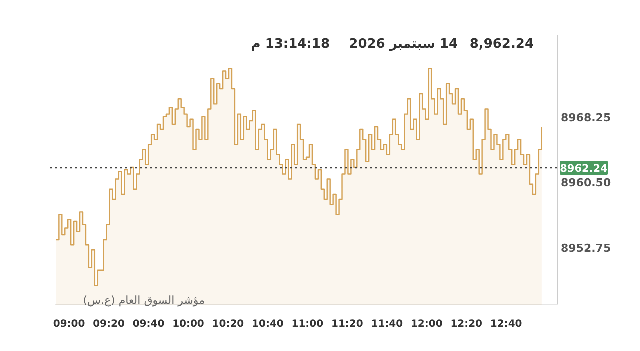  I want to click on x-tick-label: 09:00, so click(69, 324).